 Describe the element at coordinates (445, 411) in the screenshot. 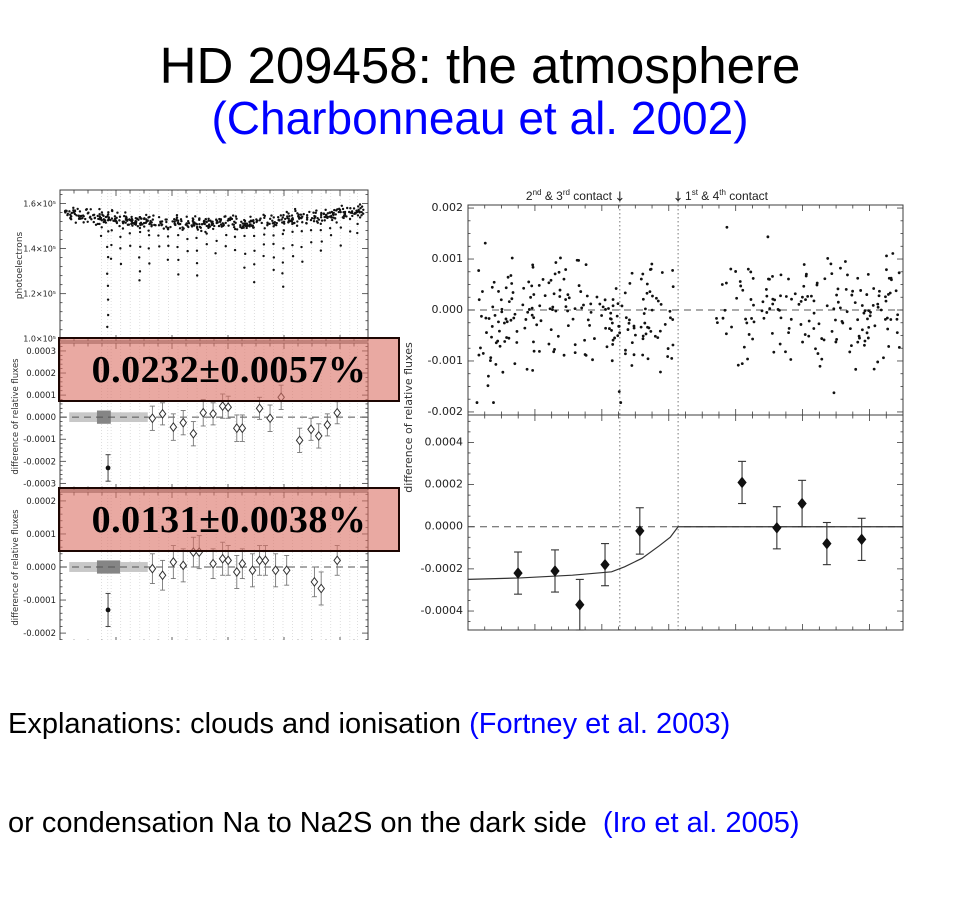

I see `svg-text: -0.002` at that location.